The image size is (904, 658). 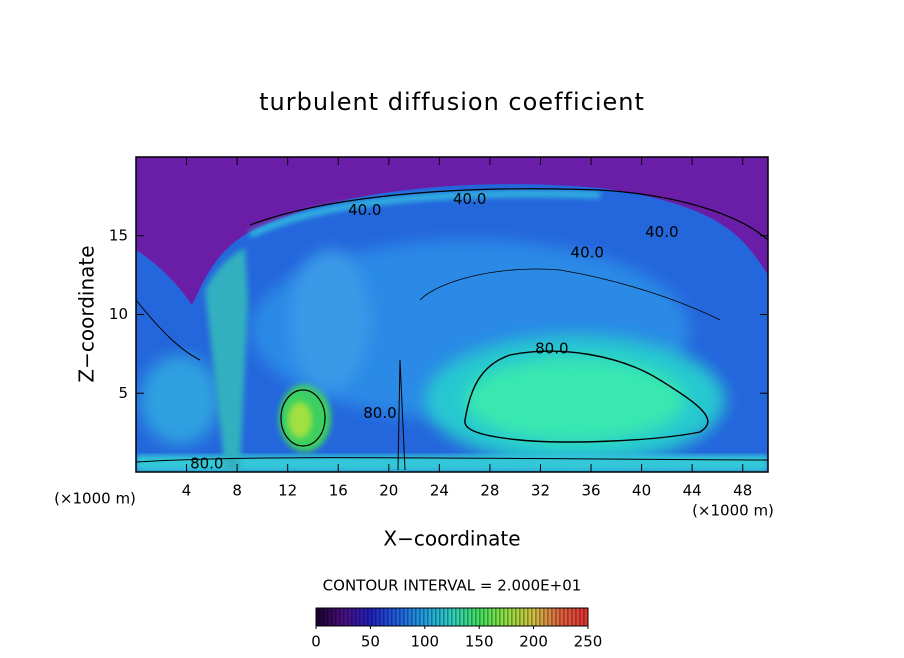 What do you see at coordinates (479, 642) in the screenshot?
I see `colorbar-tick-label: 150` at bounding box center [479, 642].